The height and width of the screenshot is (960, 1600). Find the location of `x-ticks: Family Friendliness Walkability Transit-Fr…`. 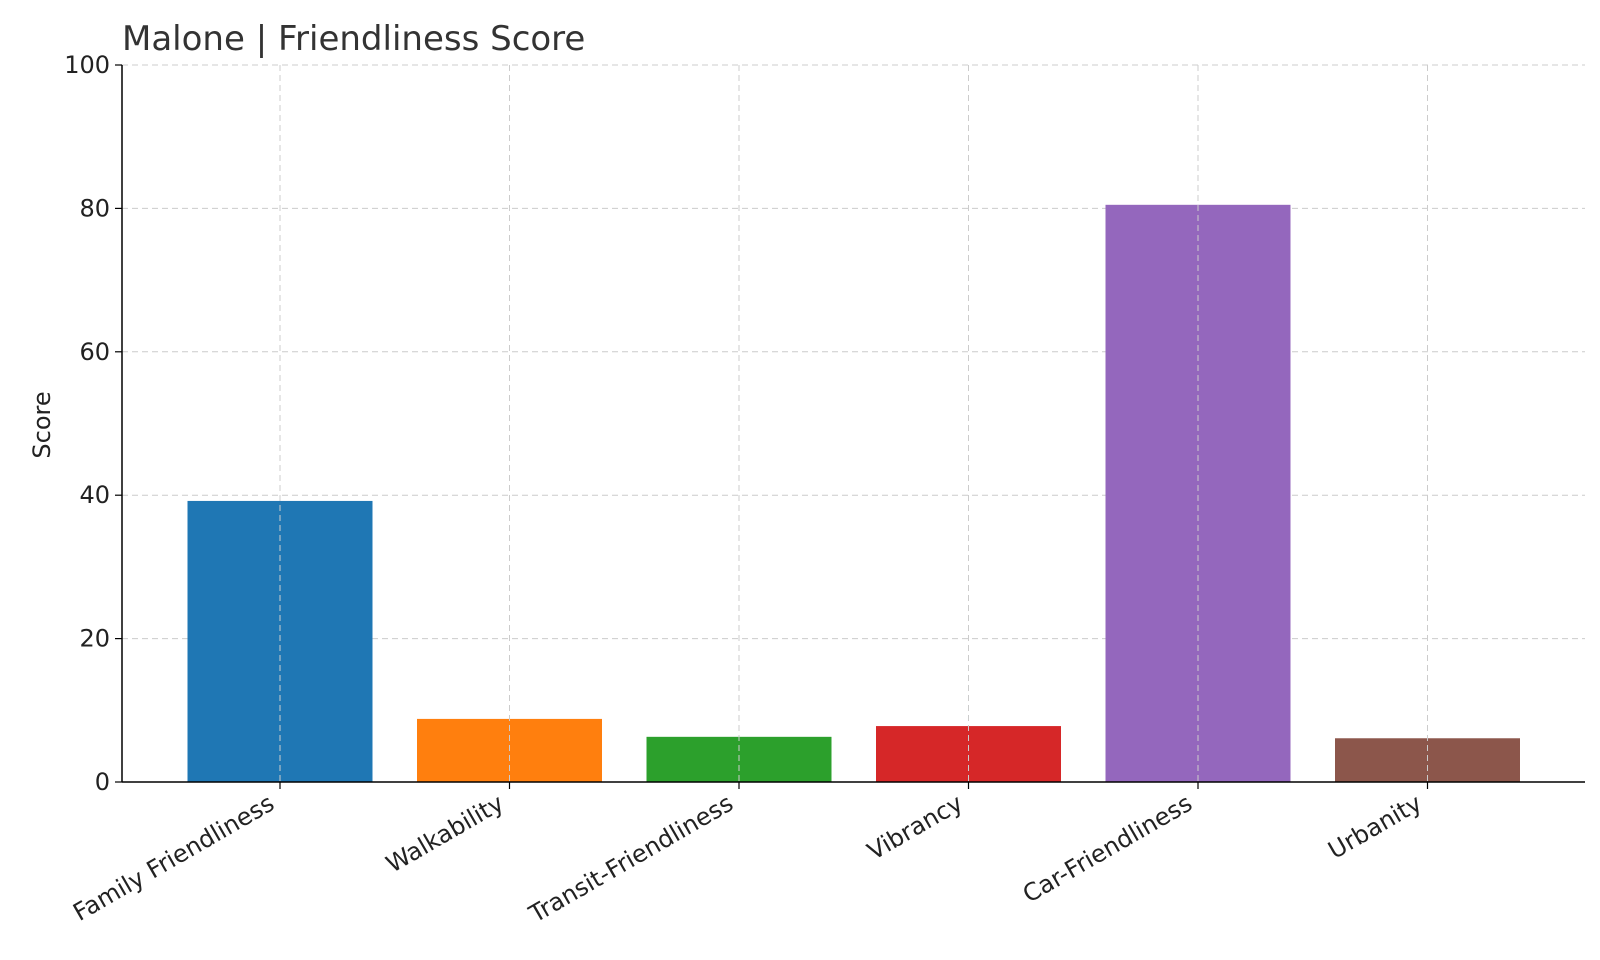

x-ticks: Family Friendliness Walkability Transit-Fr… is located at coordinates (748, 855).